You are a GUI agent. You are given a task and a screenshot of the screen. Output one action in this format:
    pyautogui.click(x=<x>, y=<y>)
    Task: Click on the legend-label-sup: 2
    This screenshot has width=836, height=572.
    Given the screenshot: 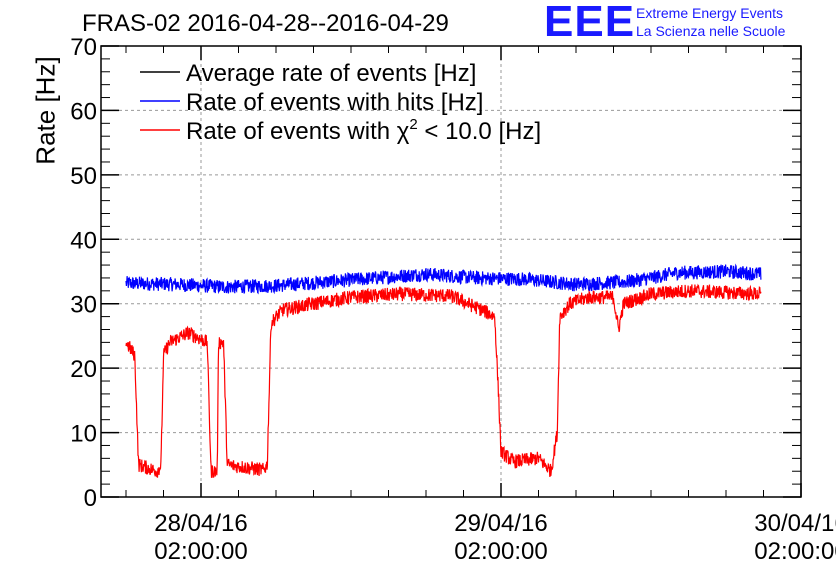 What is the action you would take?
    pyautogui.click(x=413, y=124)
    